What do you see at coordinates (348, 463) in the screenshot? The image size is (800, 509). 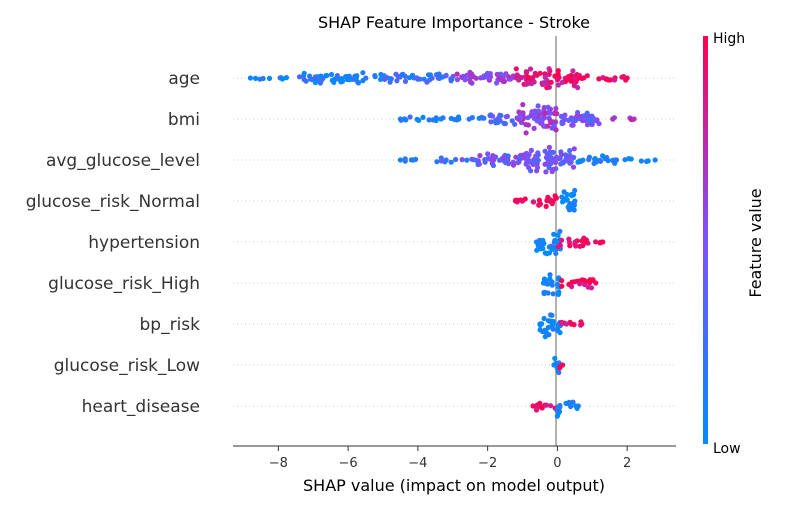 I see `x-tick-label: −6` at bounding box center [348, 463].